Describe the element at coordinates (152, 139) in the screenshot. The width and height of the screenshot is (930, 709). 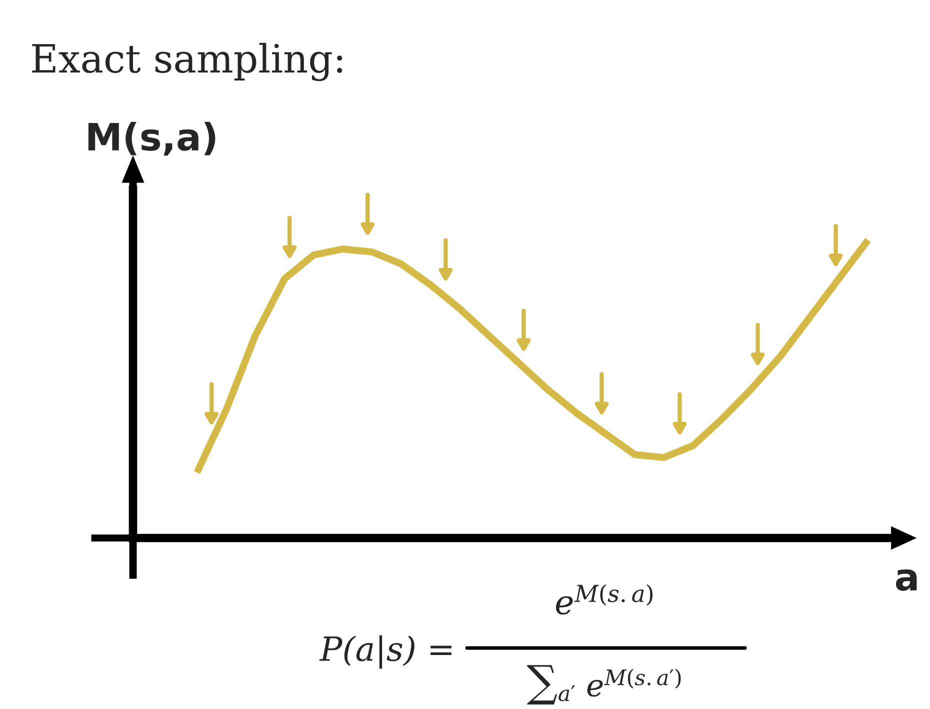
I see `y-axis-title: M(s,a)` at that location.